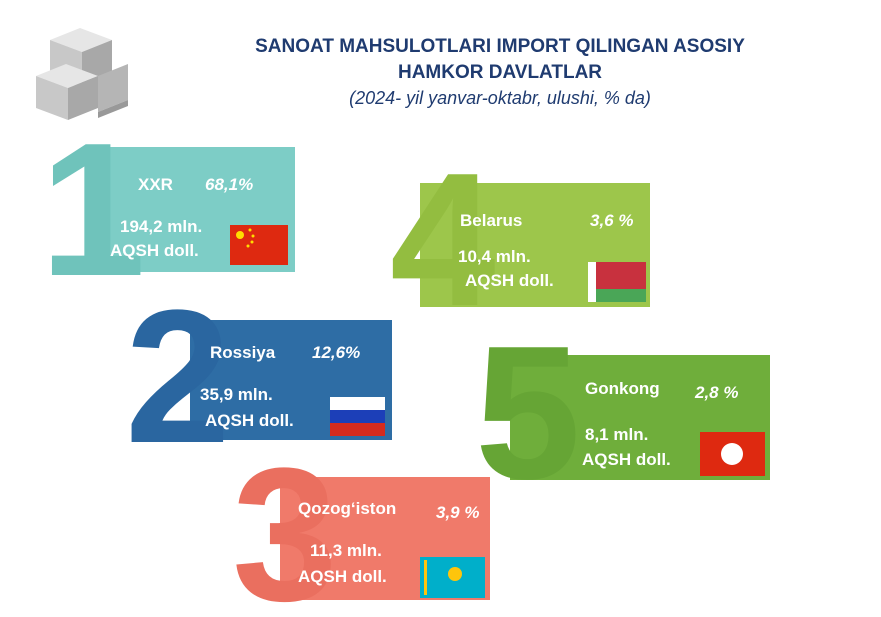 The height and width of the screenshot is (617, 881). What do you see at coordinates (346, 550) in the screenshot?
I see `amount: 11,3 mln.` at bounding box center [346, 550].